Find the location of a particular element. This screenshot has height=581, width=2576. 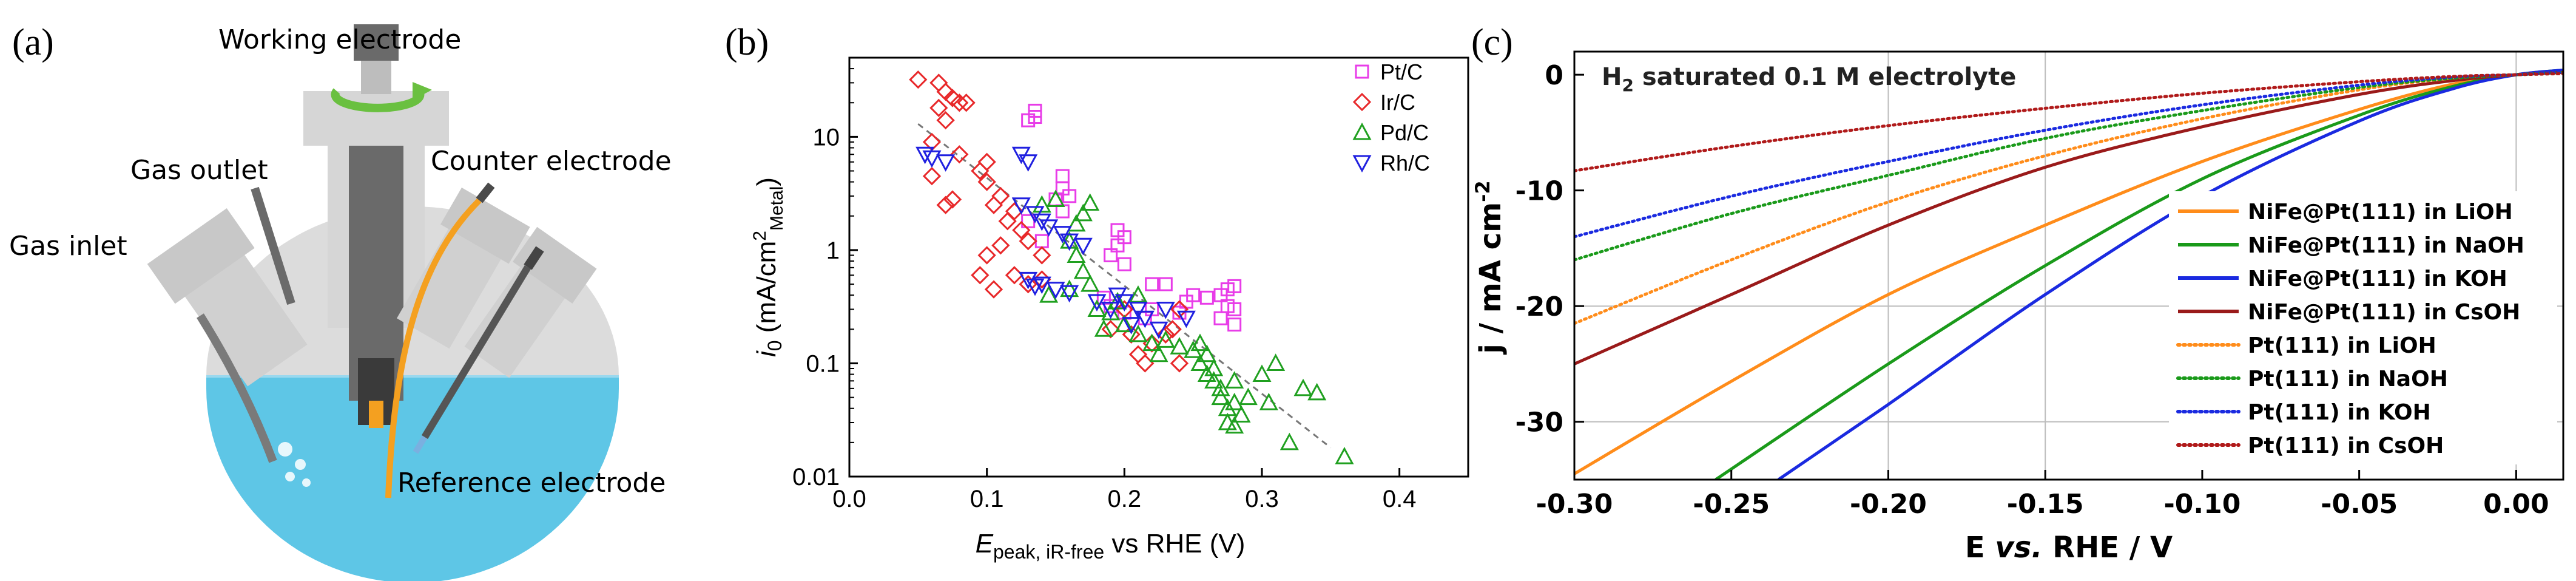

y-tick-label: -20 is located at coordinates (1540, 306).